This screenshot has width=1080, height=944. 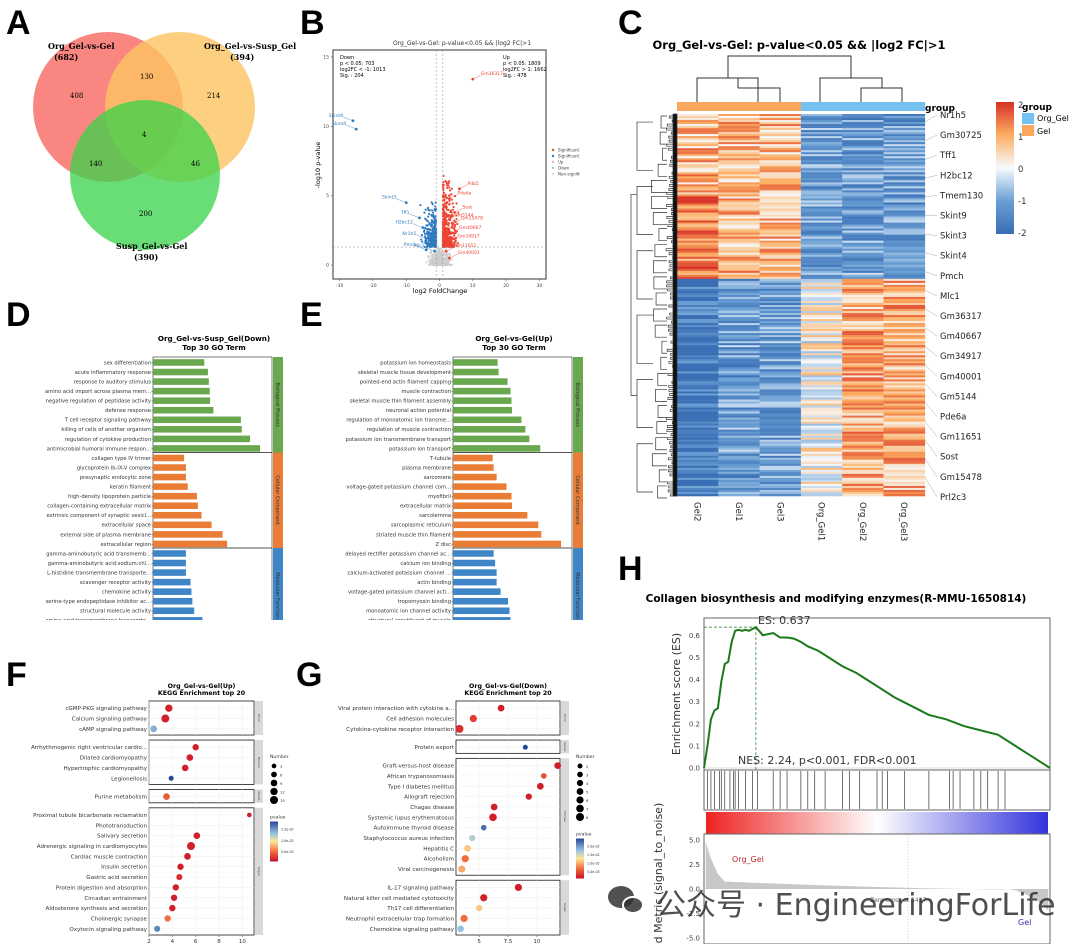 What do you see at coordinates (630, 569) in the screenshot?
I see `panel-label-h: H` at bounding box center [630, 569].